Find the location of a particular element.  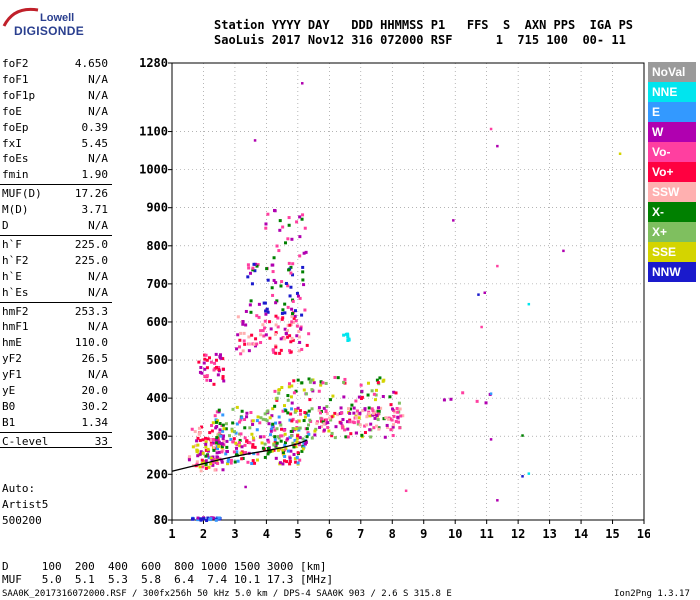

param-name: fxI is located at coordinates (12, 143).